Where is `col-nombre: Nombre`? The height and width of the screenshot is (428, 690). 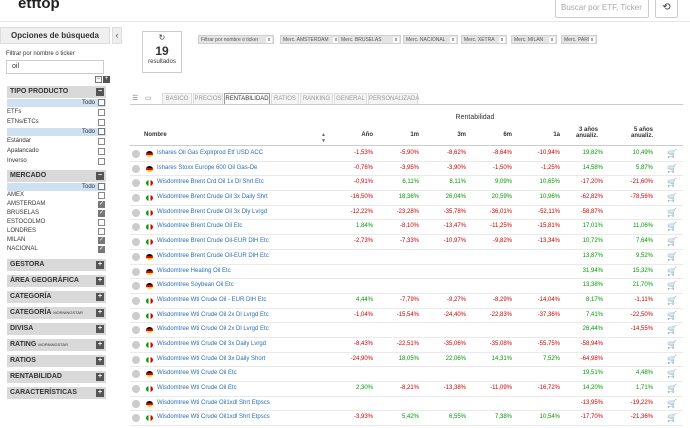
col-nombre: Nombre is located at coordinates (155, 135).